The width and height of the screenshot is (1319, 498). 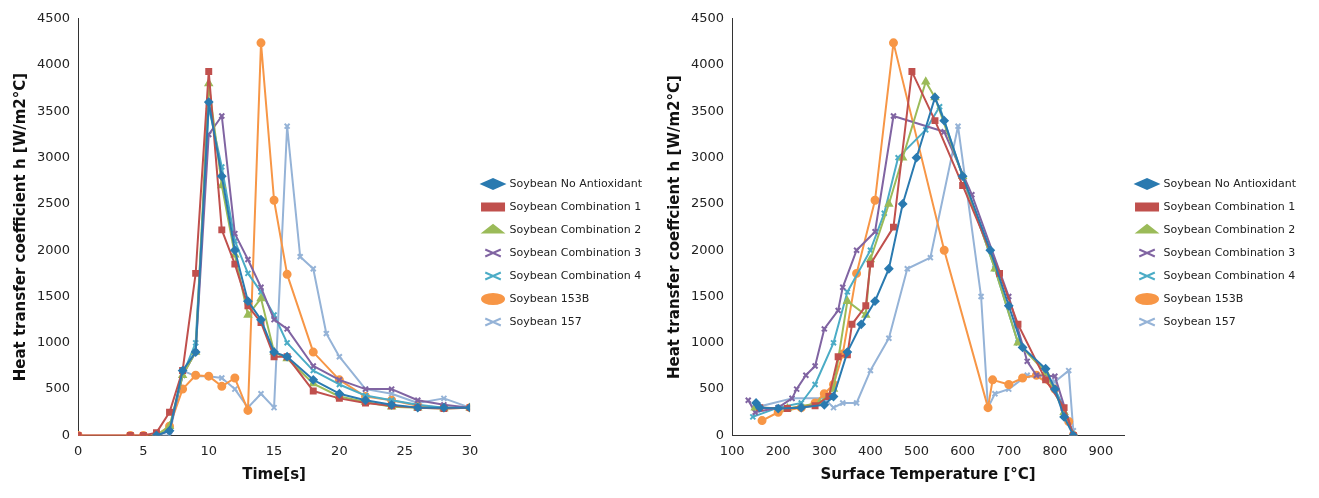 What do you see at coordinates (143, 450) in the screenshot?
I see `x-tick-label: 5` at bounding box center [143, 450].